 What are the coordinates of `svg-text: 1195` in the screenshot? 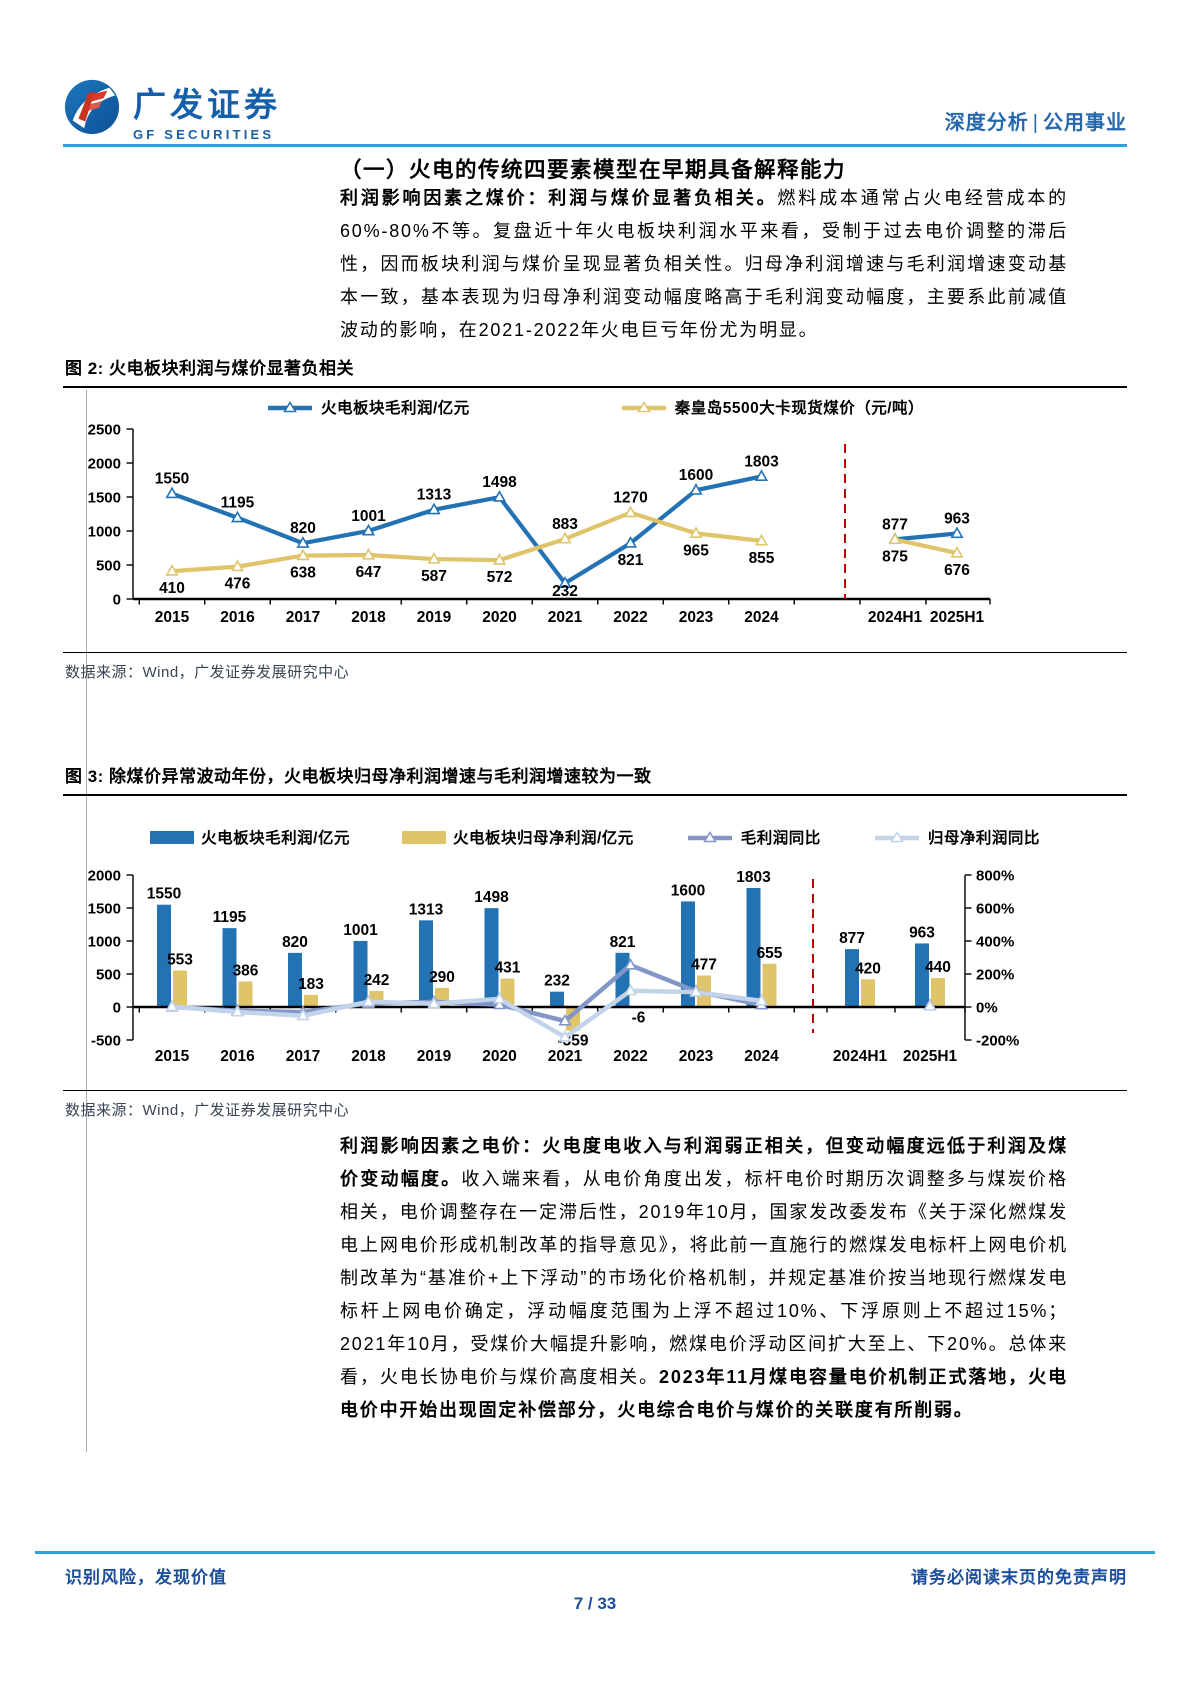 It's located at (238, 503).